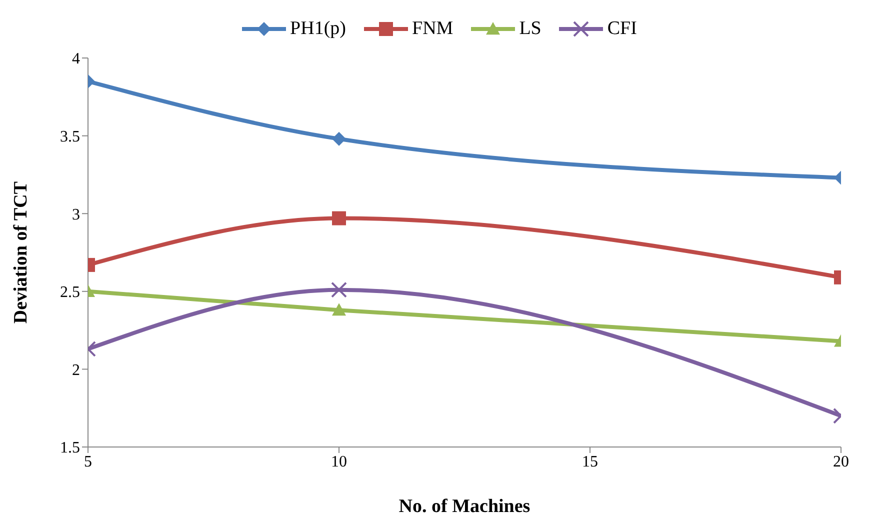  I want to click on legend-label: LS, so click(530, 29).